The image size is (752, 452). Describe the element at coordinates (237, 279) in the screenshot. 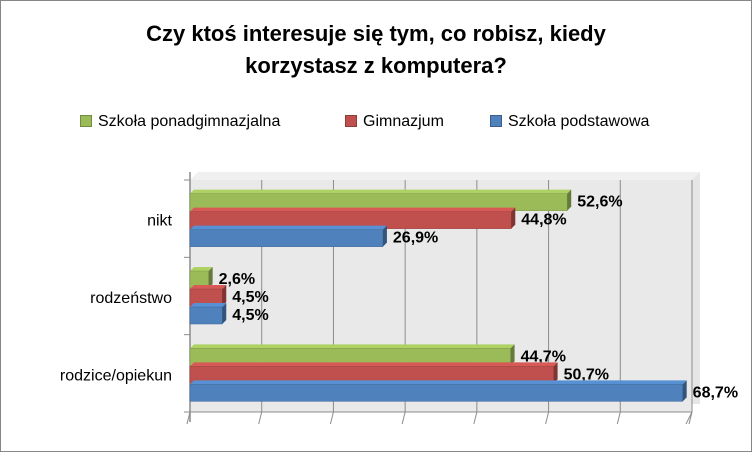

I see `data-label-szkola-ponadgimnazjalna-rodzenstwo: 2,6%` at that location.